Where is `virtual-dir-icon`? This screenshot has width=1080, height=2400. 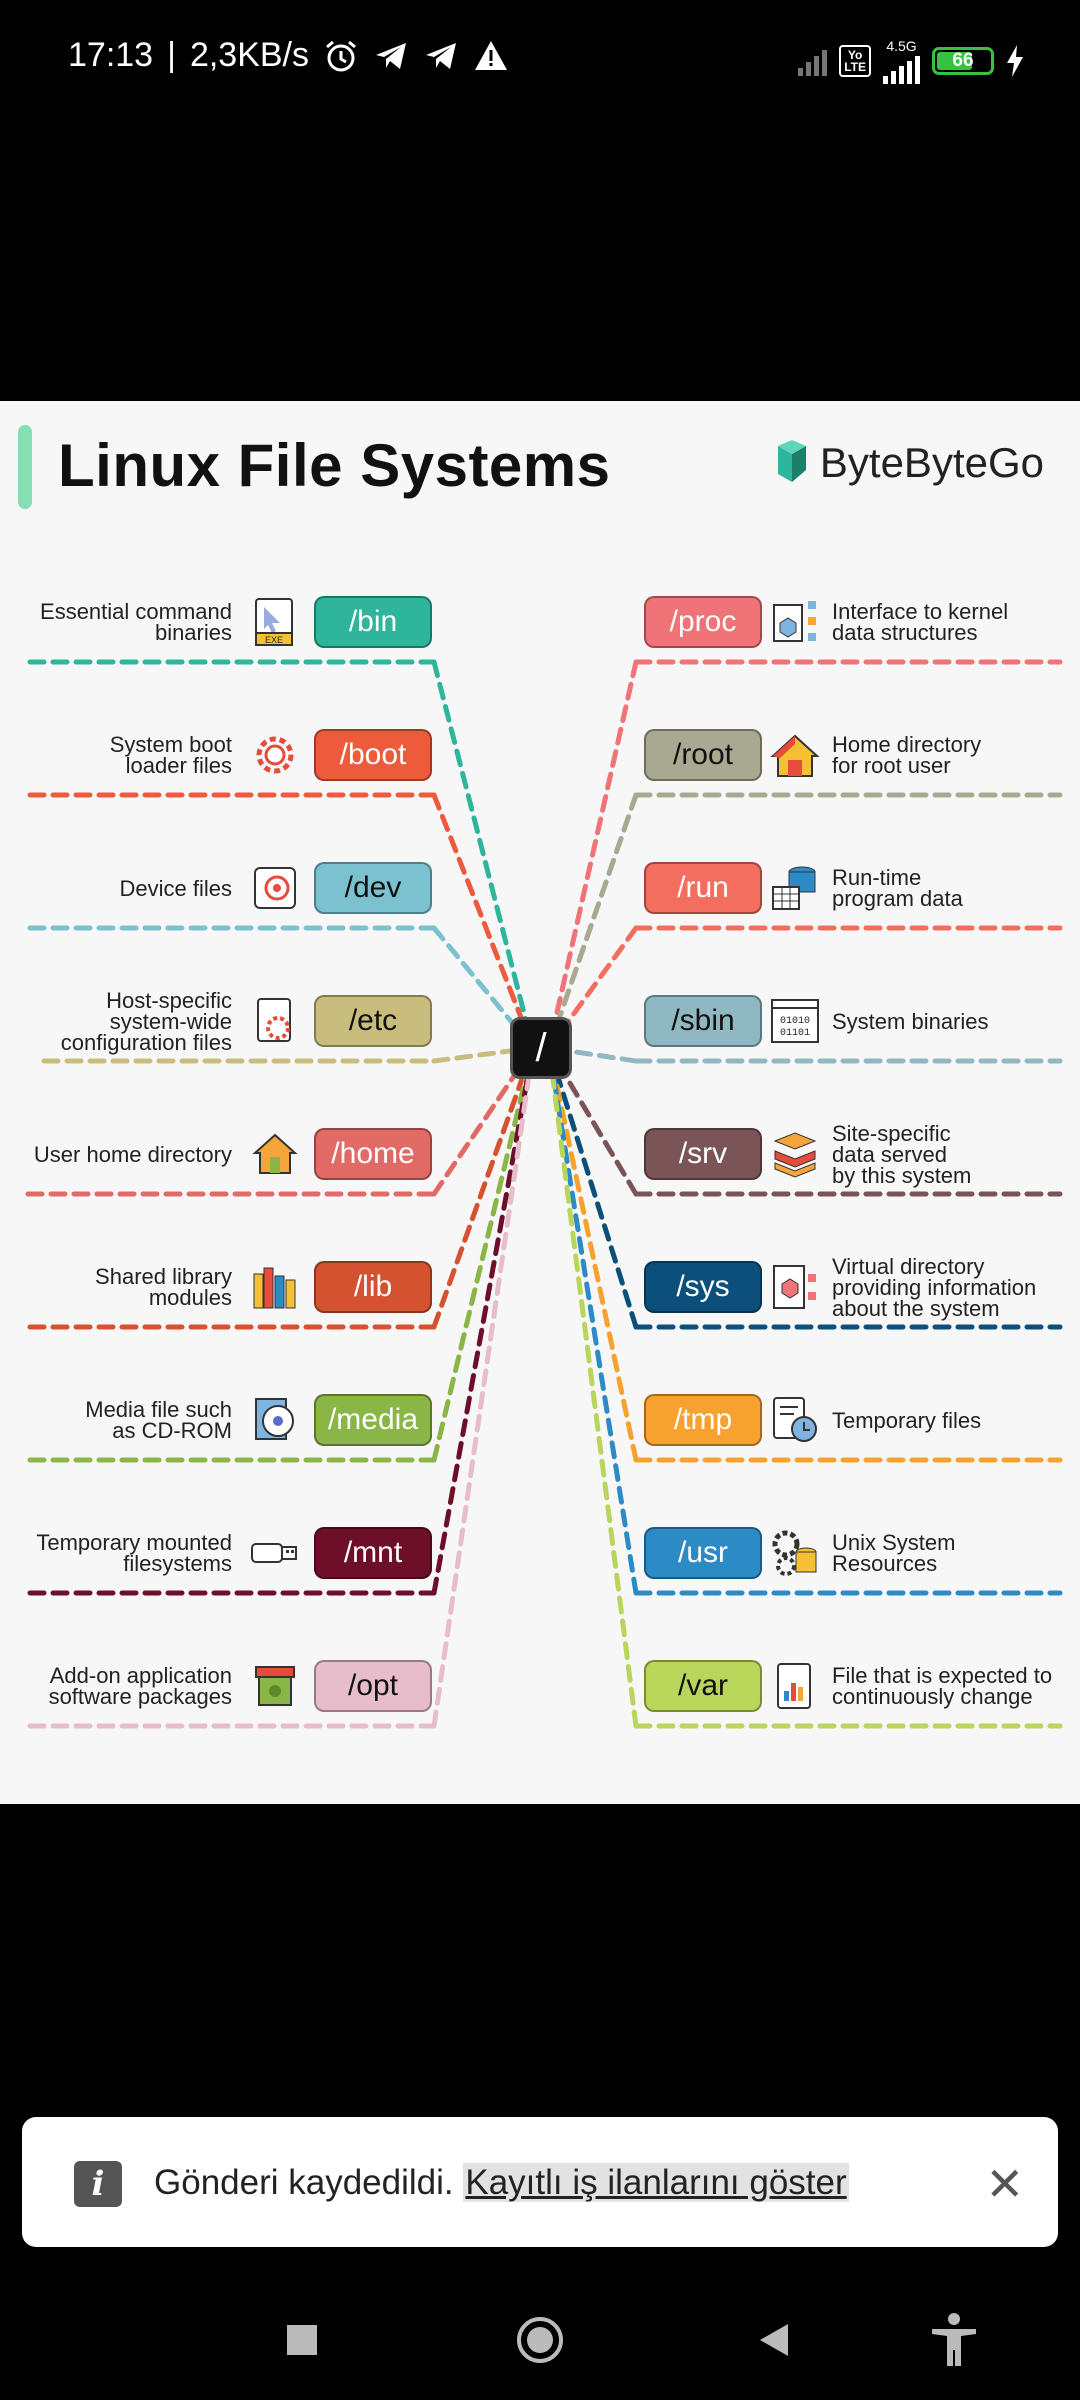 virtual-dir-icon is located at coordinates (795, 1287).